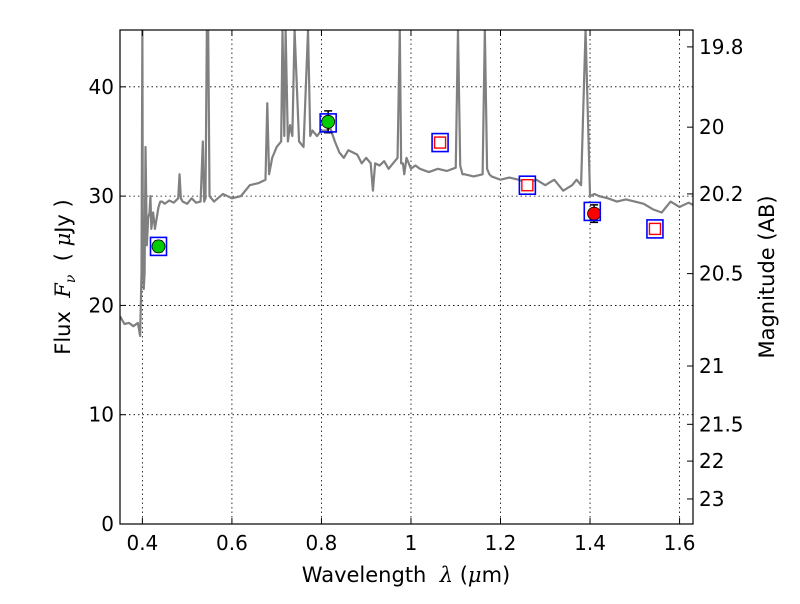 Image resolution: width=800 pixels, height=604 pixels. I want to click on y-tick-label: 0, so click(107, 524).